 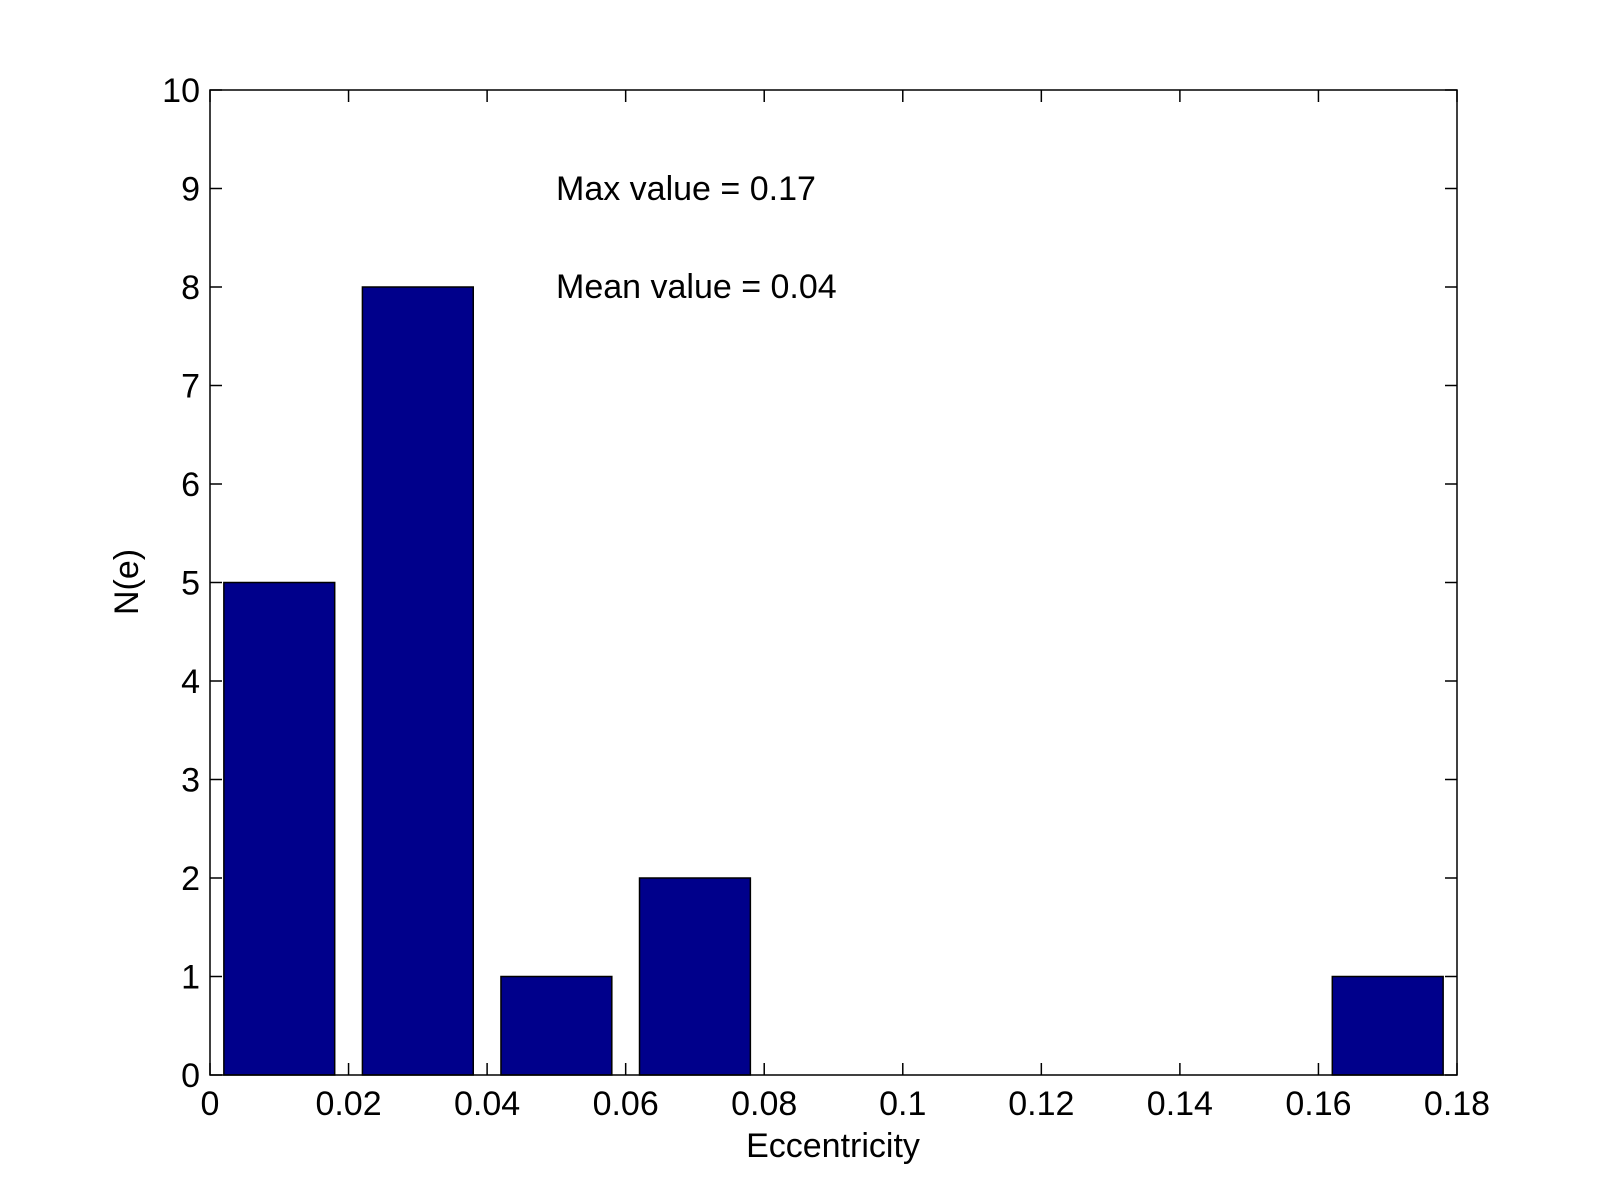 I want to click on y-tick-label: 3, so click(x=190, y=781).